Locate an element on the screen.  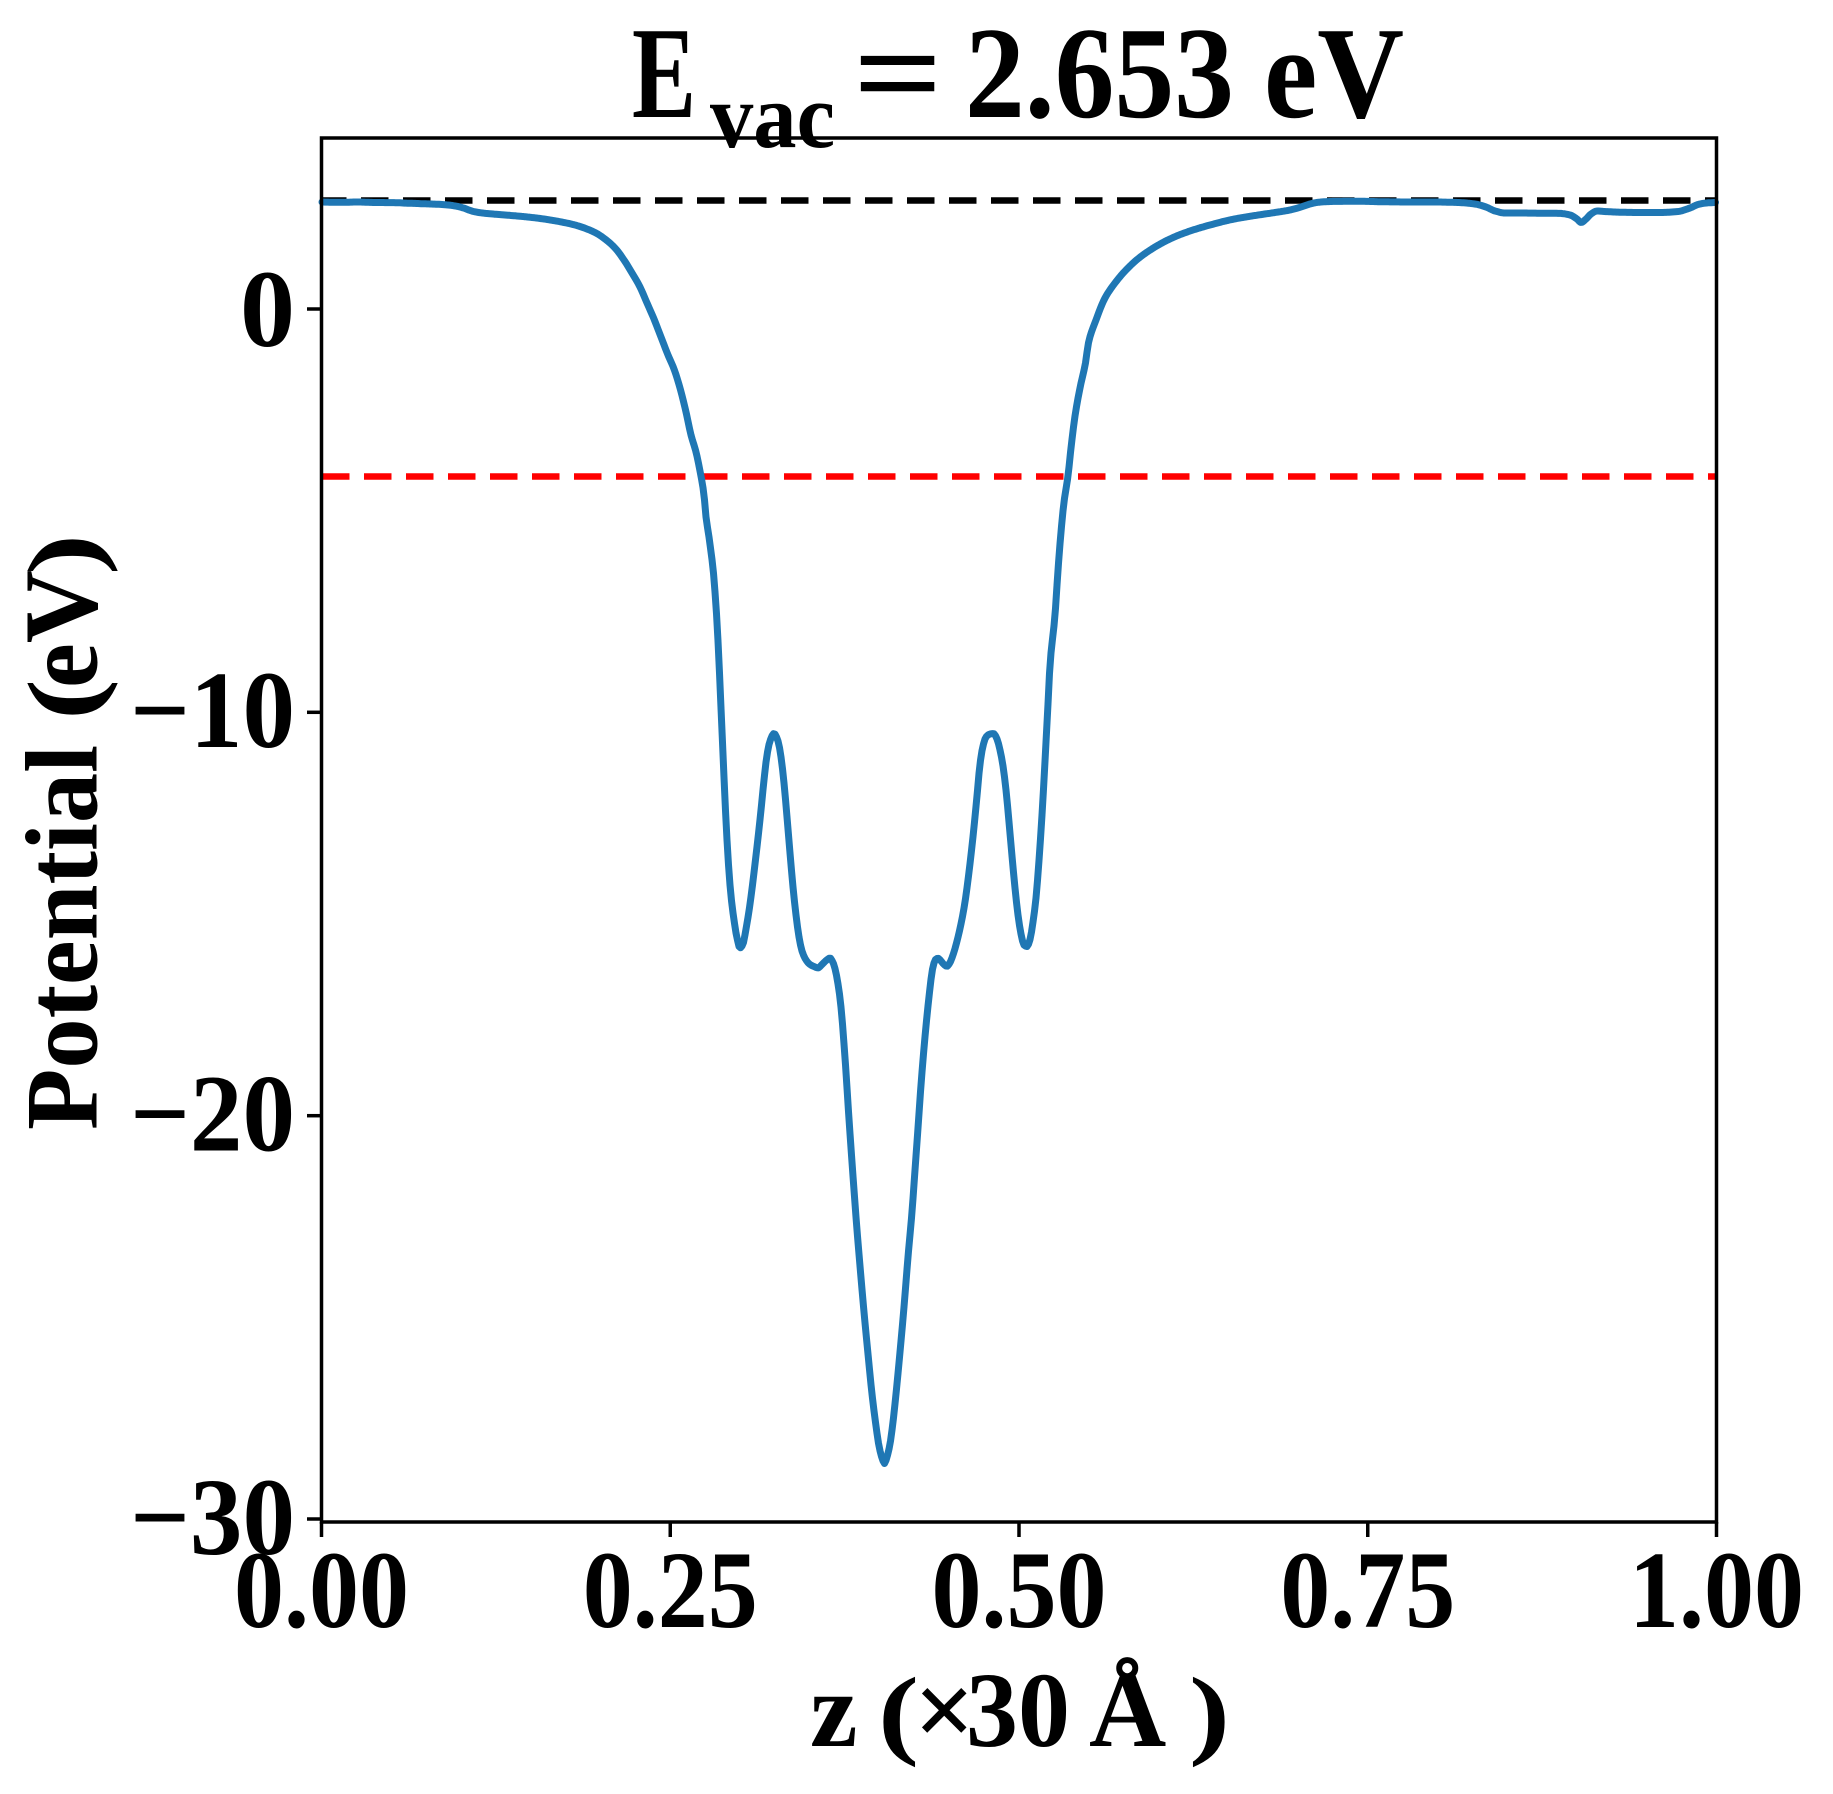
svg-text: z is located at coordinates (834, 1711).